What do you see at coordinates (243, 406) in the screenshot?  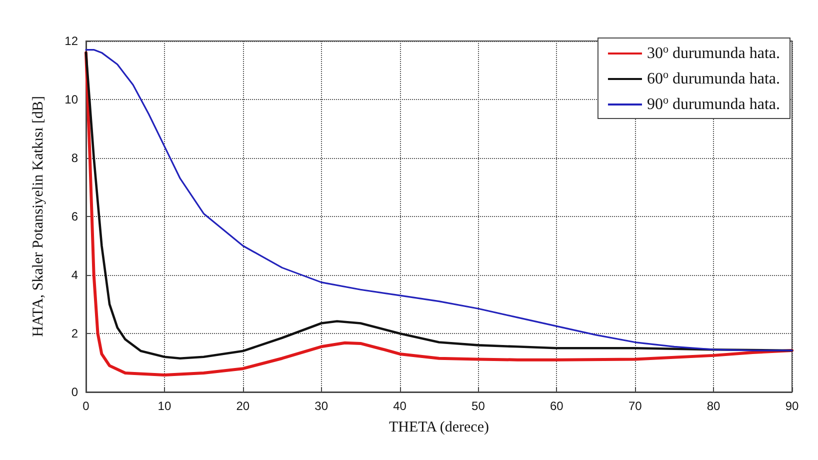 I see `x-tick-label: 20` at bounding box center [243, 406].